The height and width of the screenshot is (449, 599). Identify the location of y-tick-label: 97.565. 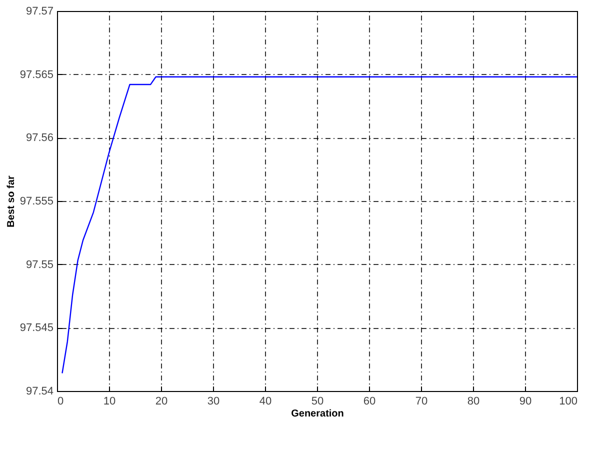
(37, 74).